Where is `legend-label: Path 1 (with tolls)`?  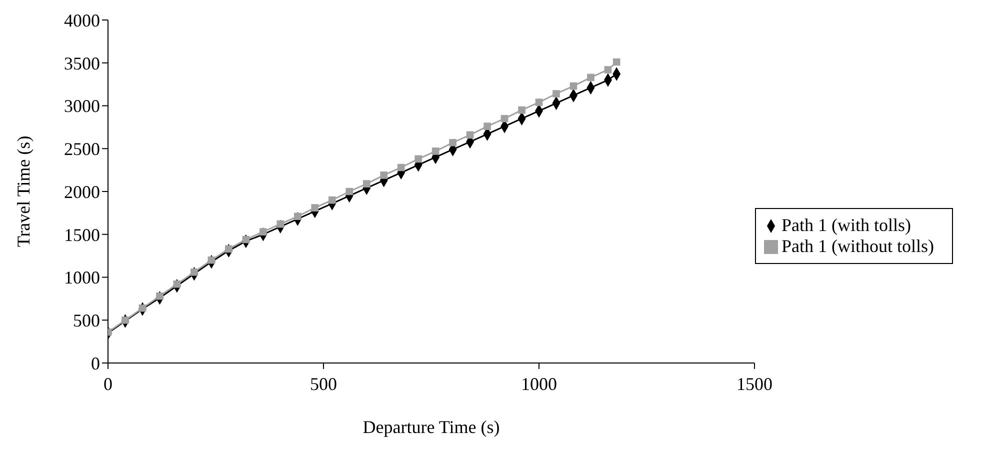
legend-label: Path 1 (with tolls) is located at coordinates (846, 224).